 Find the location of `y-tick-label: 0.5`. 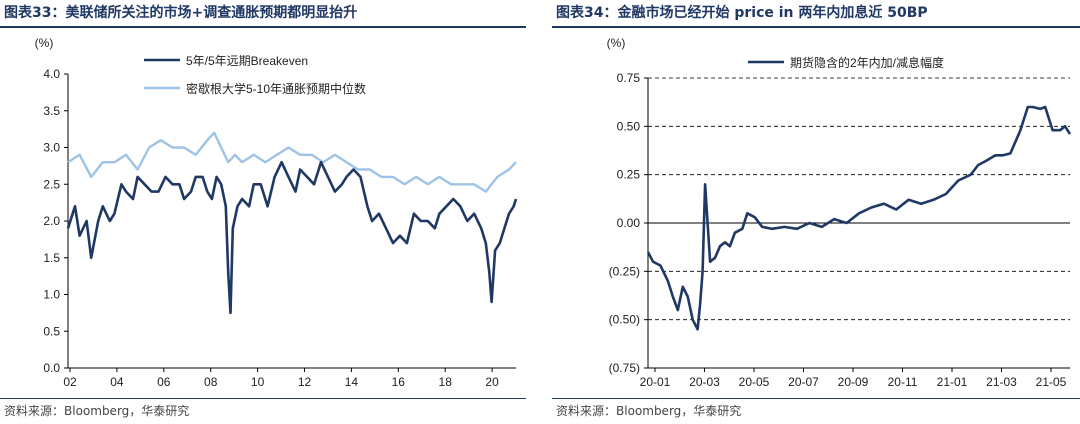

y-tick-label: 0.5 is located at coordinates (51, 331).